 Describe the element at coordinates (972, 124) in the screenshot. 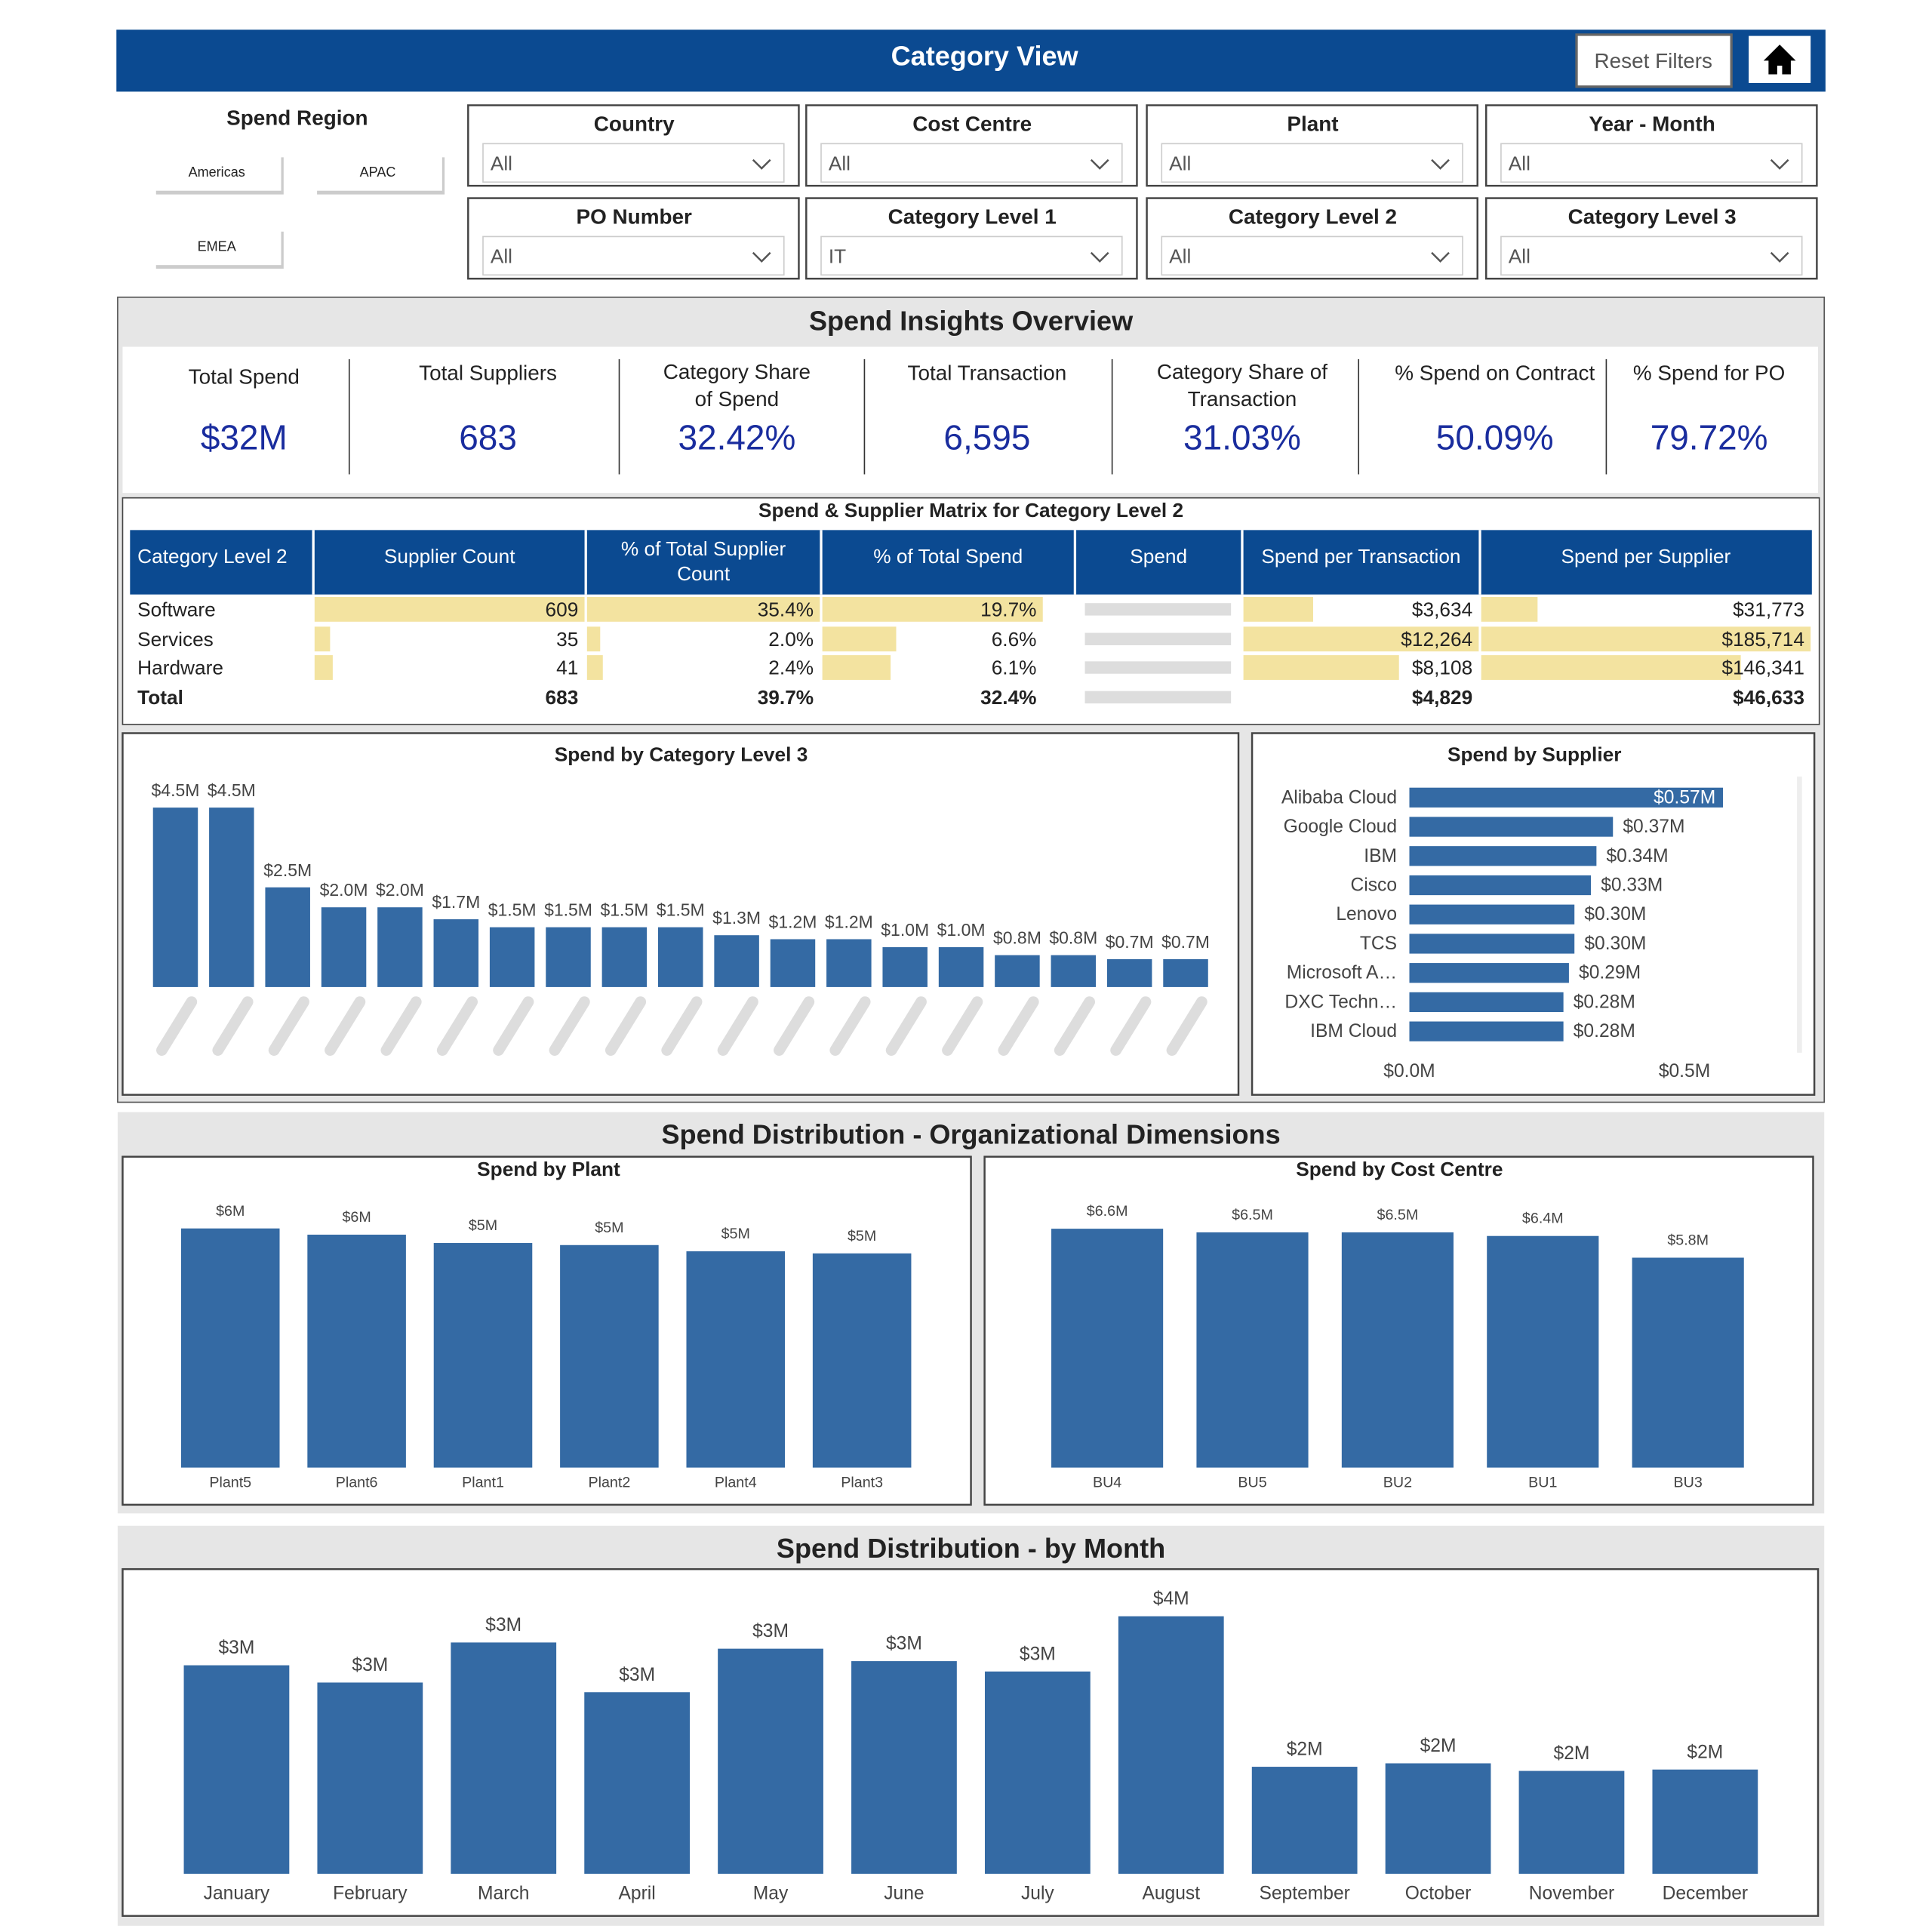

I see `slicer-label: Cost Centre` at that location.